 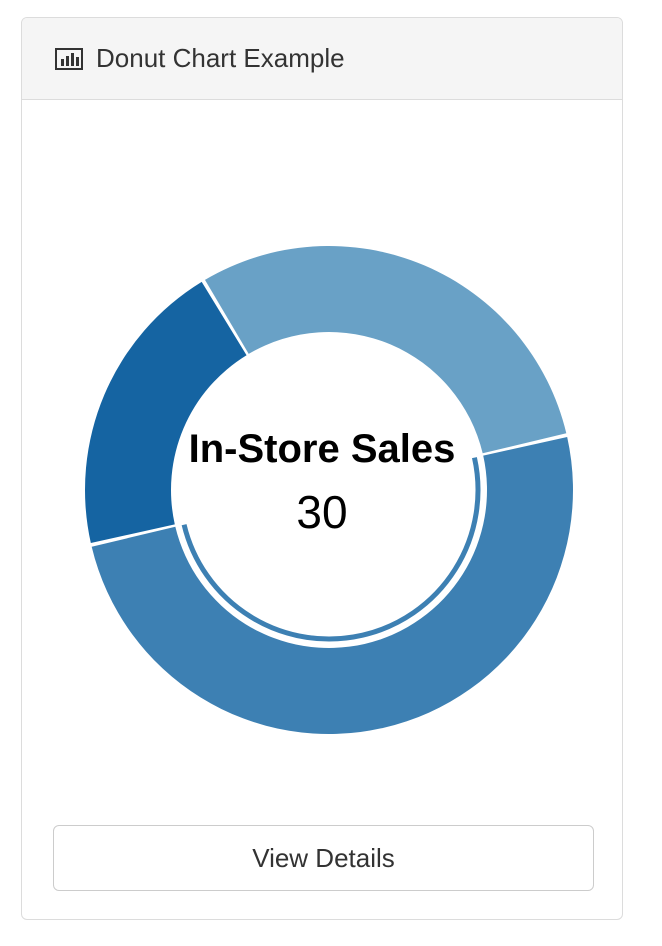 What do you see at coordinates (322, 449) in the screenshot?
I see `donut-center-label: In-Store Sales` at bounding box center [322, 449].